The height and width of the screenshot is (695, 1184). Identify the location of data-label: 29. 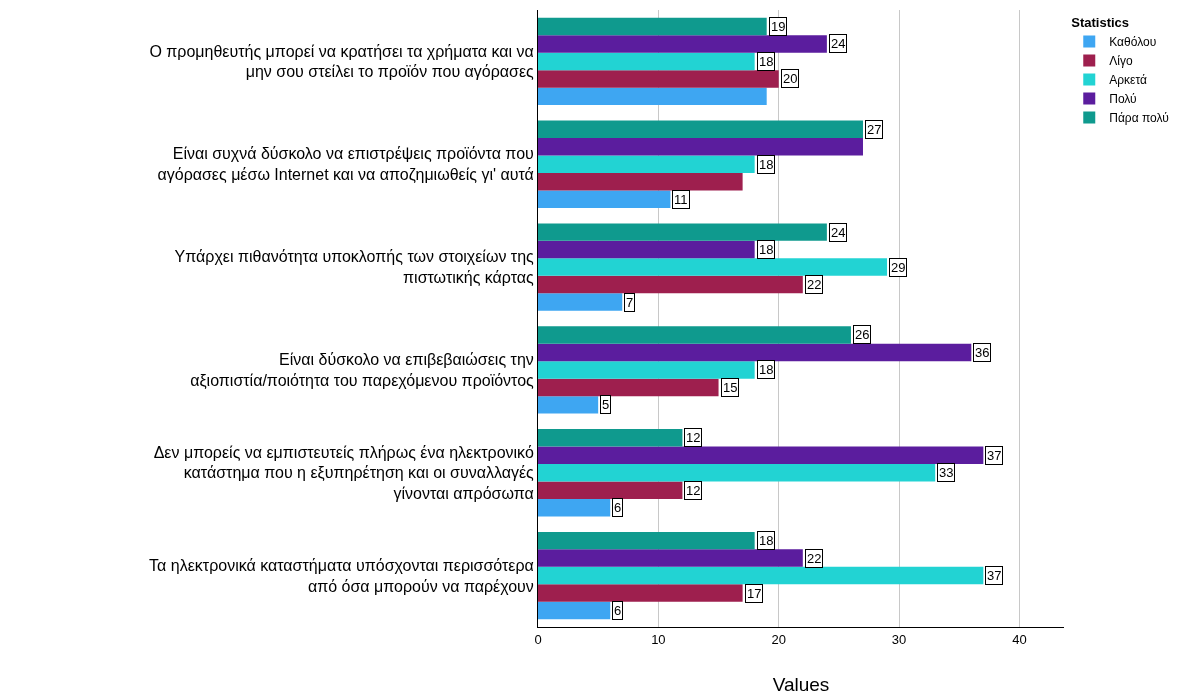
(898, 267).